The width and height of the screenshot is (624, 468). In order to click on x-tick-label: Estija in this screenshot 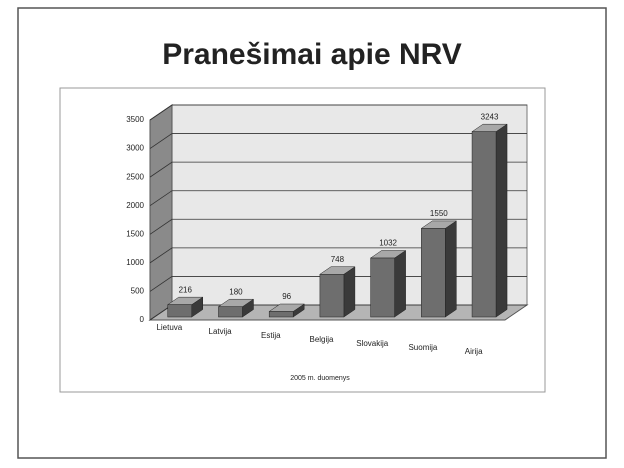, I will do `click(271, 335)`.